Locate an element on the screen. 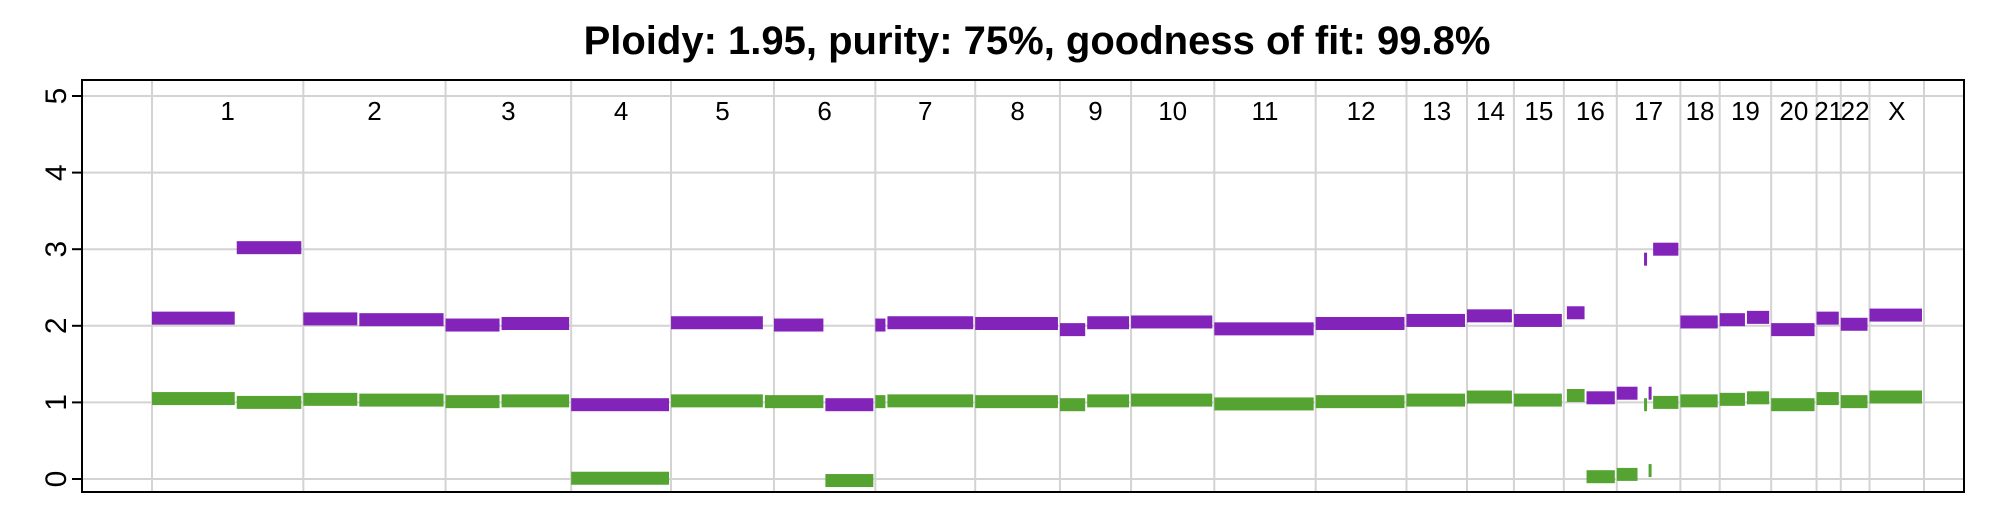 Image resolution: width=2000 pixels, height=505 pixels. chromosome-label: 14 is located at coordinates (1490, 111).